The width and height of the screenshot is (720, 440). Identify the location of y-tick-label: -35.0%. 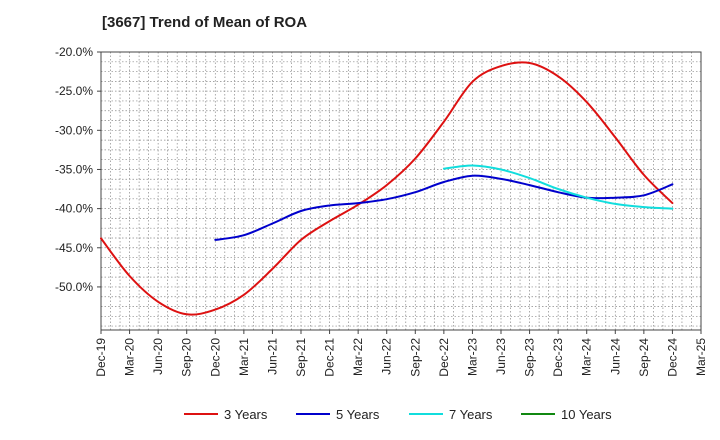
(74, 169).